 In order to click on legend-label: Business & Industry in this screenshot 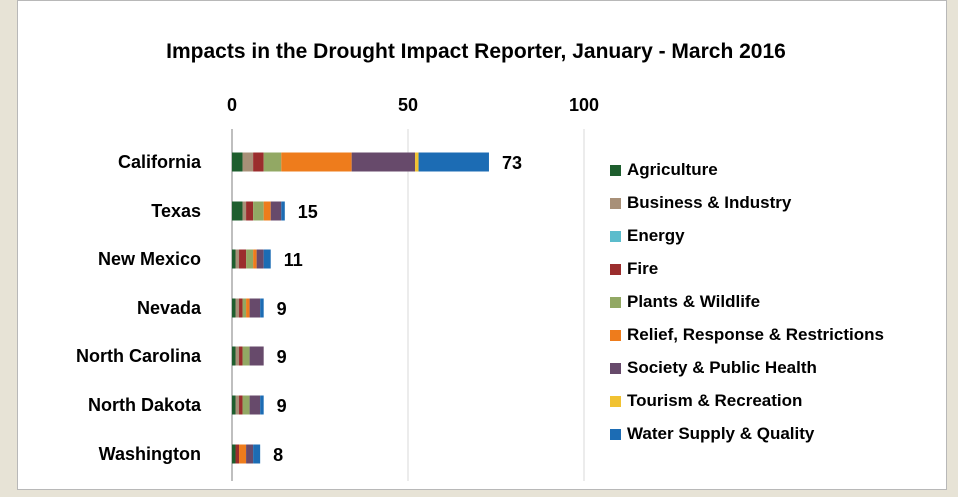, I will do `click(709, 202)`.